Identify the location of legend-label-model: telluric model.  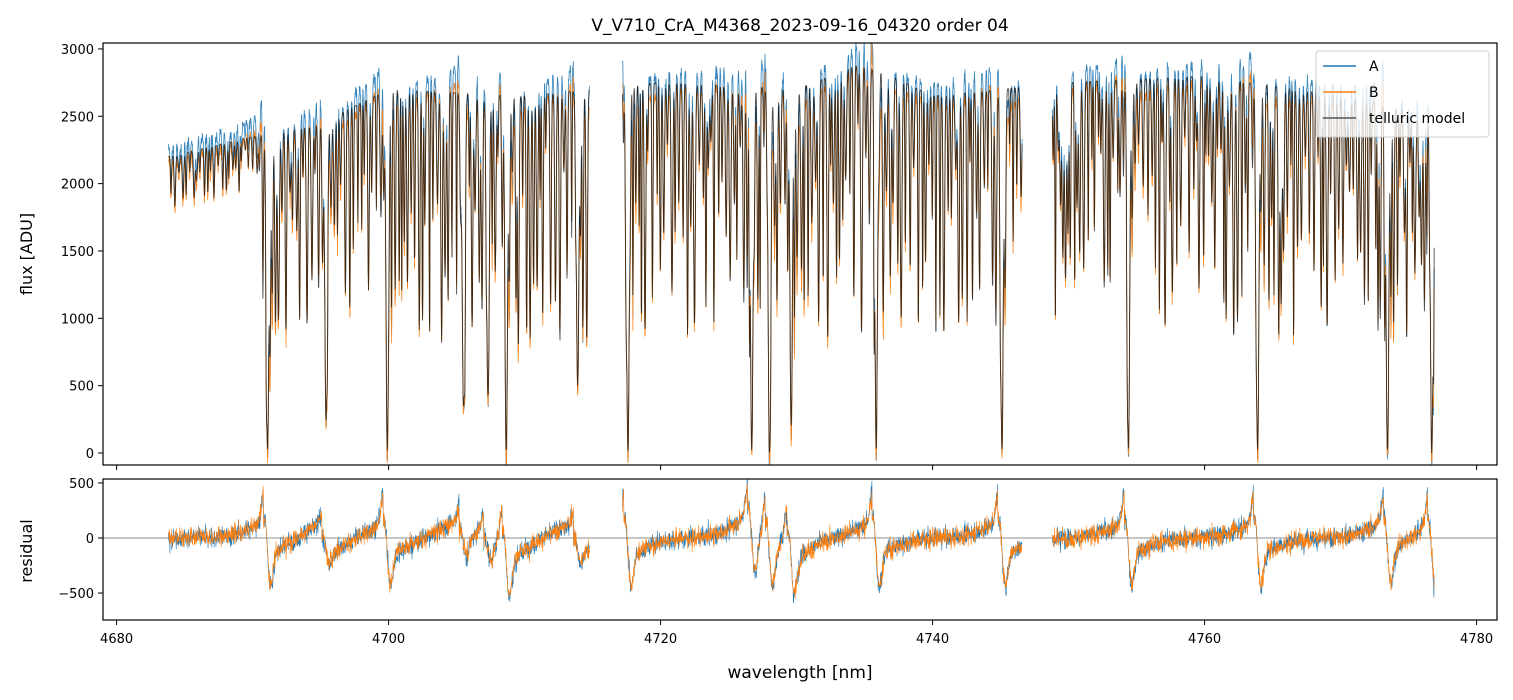
(1417, 119).